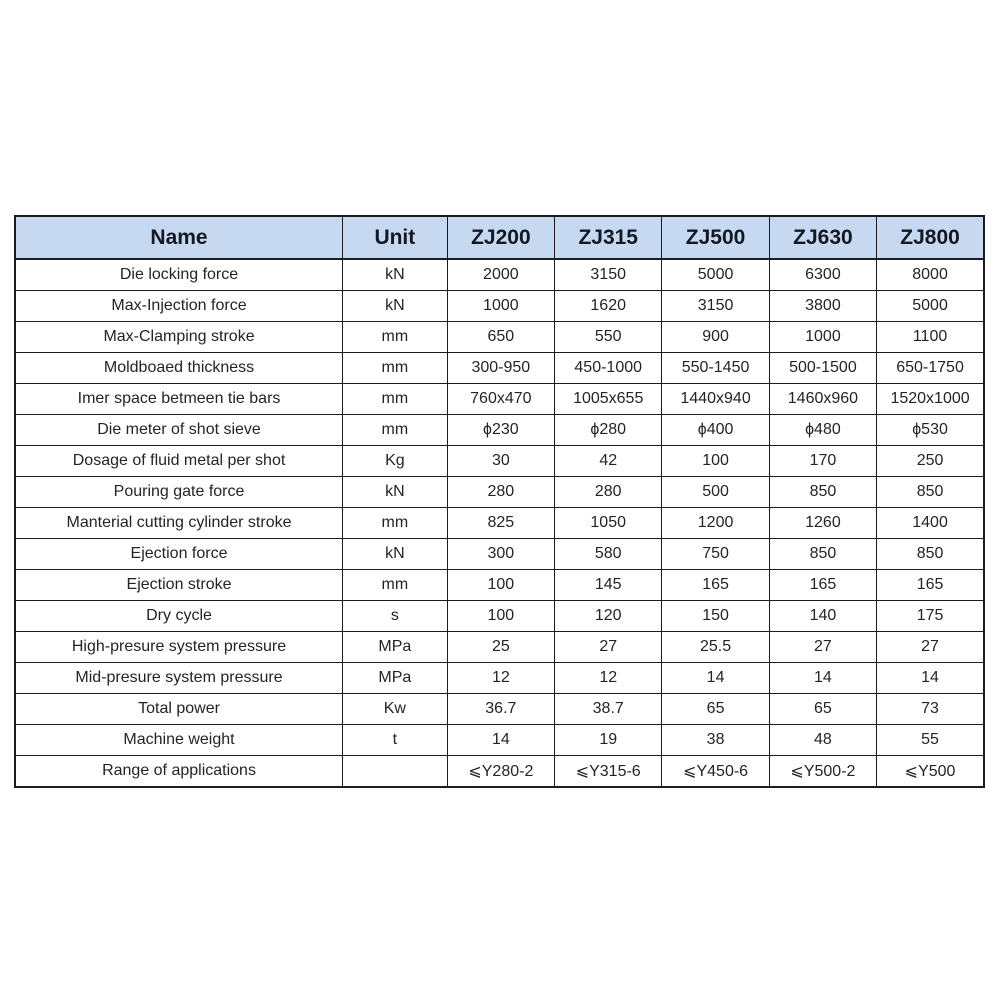 The image size is (1000, 1000). I want to click on value-cell: 2000, so click(501, 274).